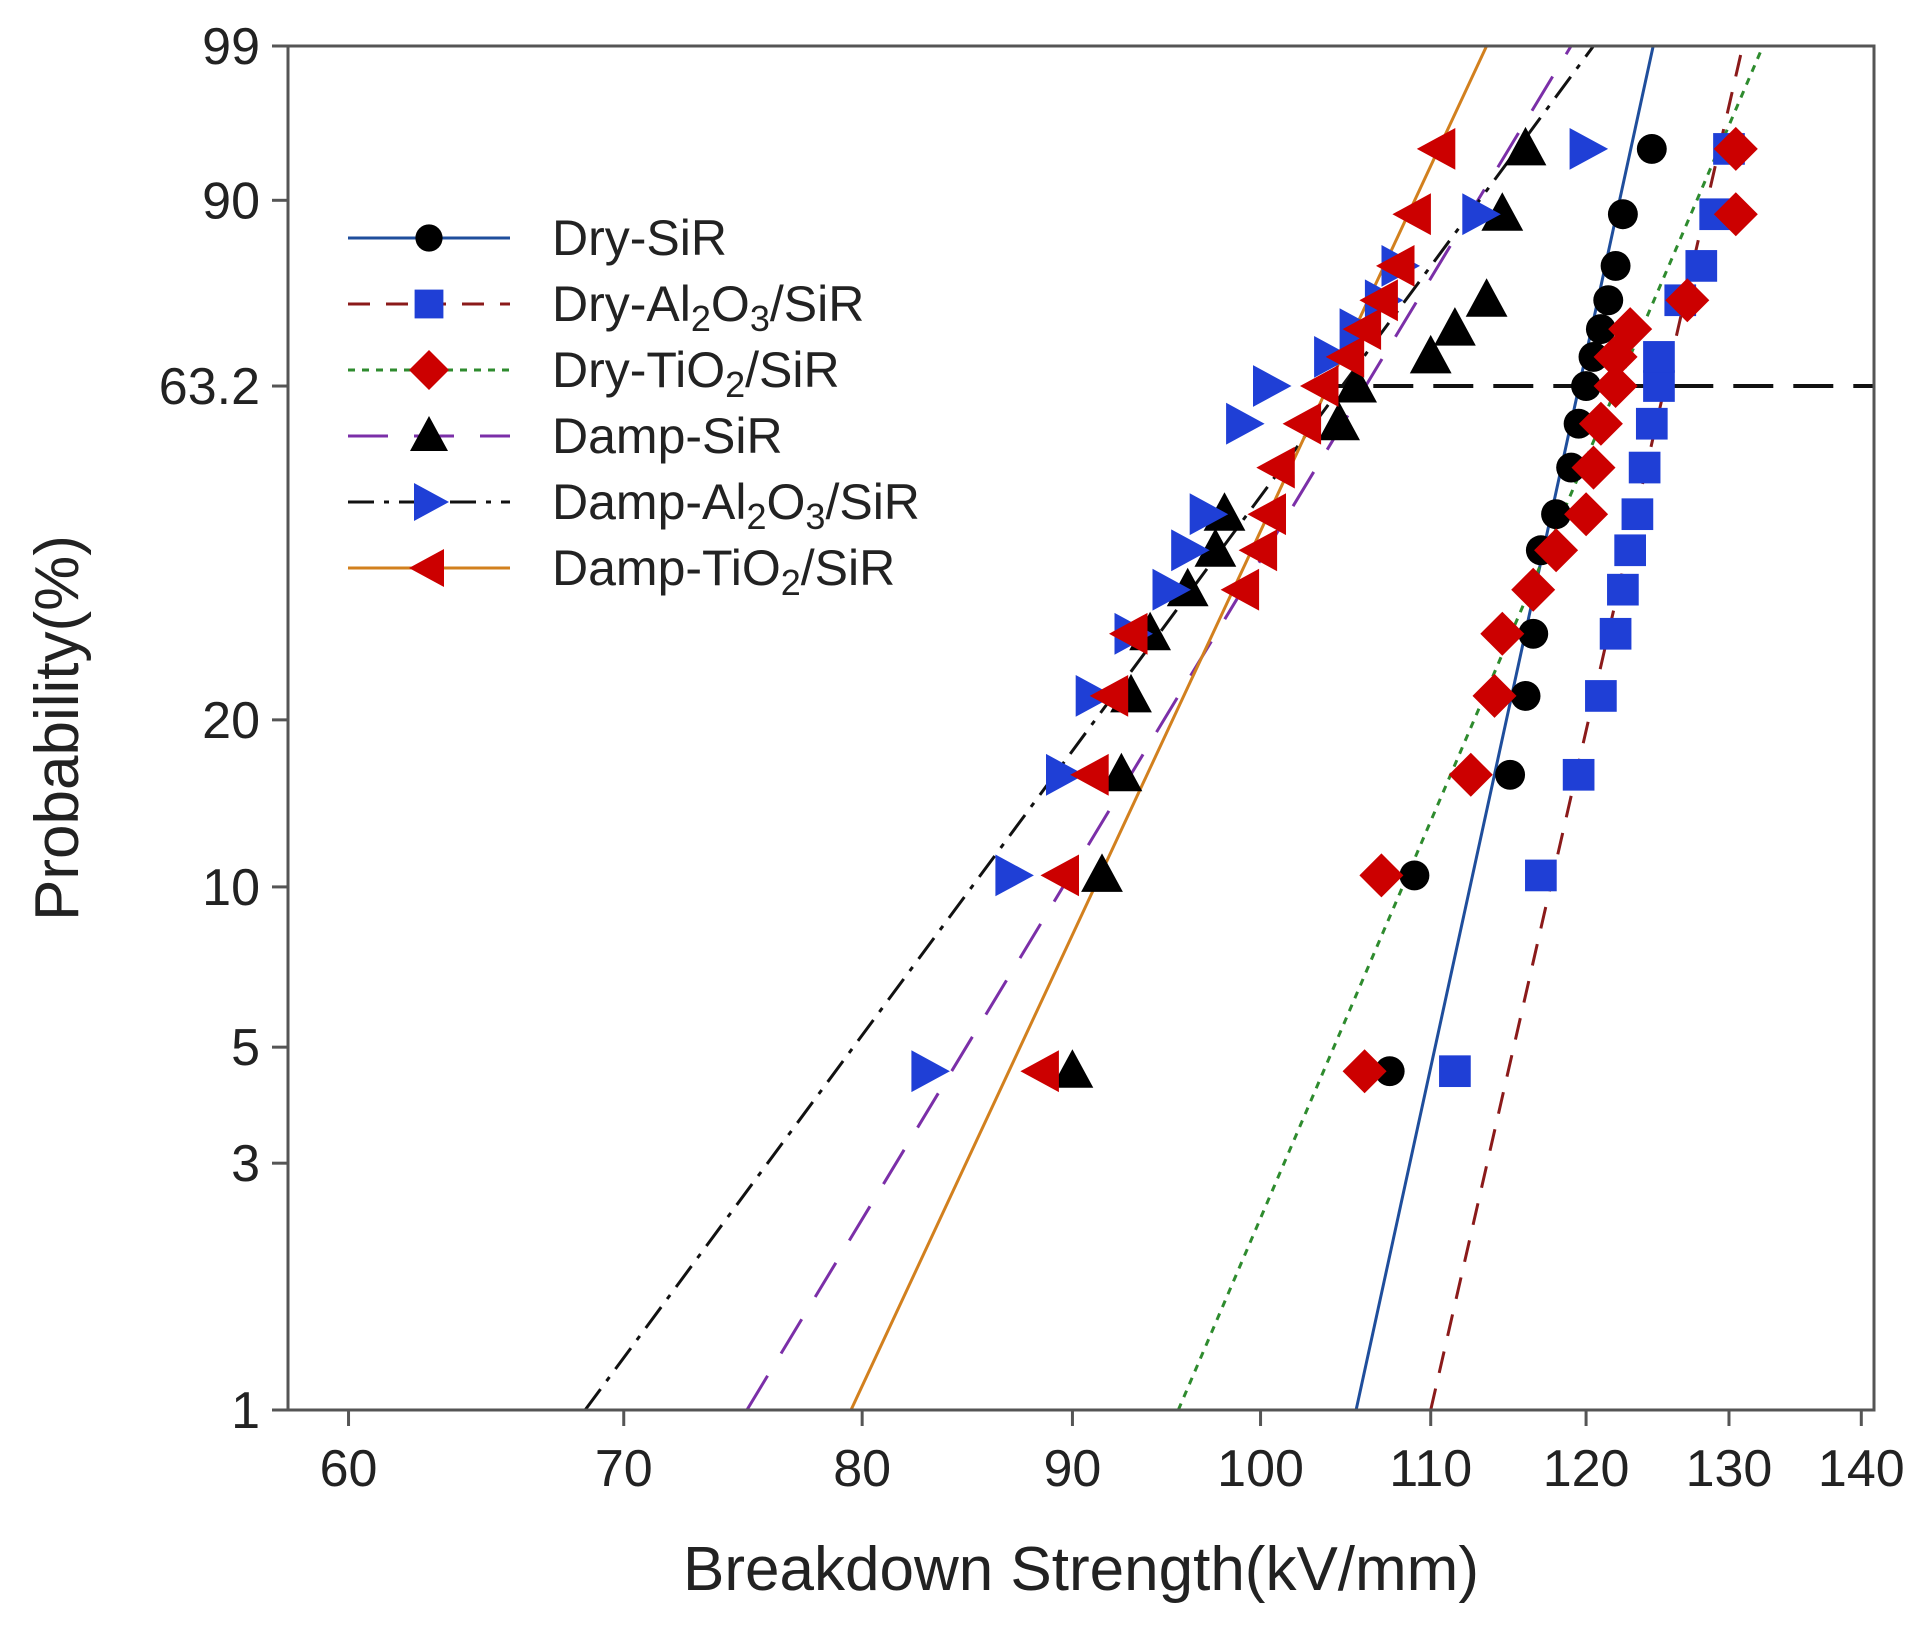 The width and height of the screenshot is (1920, 1626). Describe the element at coordinates (1112, 1454) in the screenshot. I see `x-axis: 60 70 80 90 100 110 120 130 140` at that location.